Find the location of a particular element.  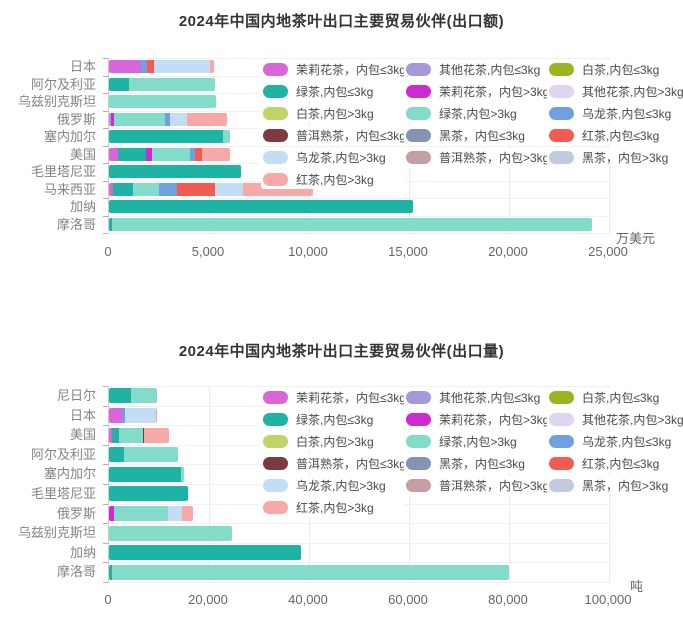

legend-label: 茉莉花茶，内包≤3kg is located at coordinates (351, 397).